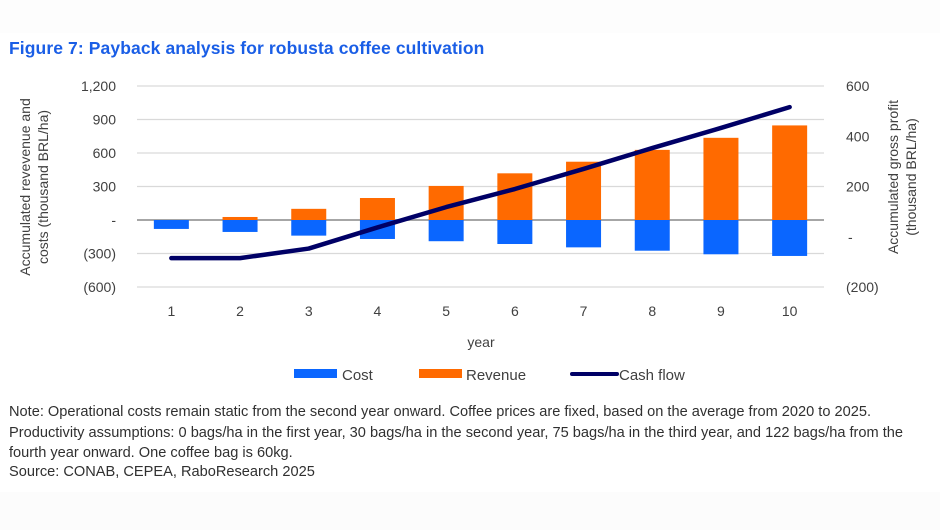  What do you see at coordinates (470, 16) in the screenshot?
I see `header-band` at bounding box center [470, 16].